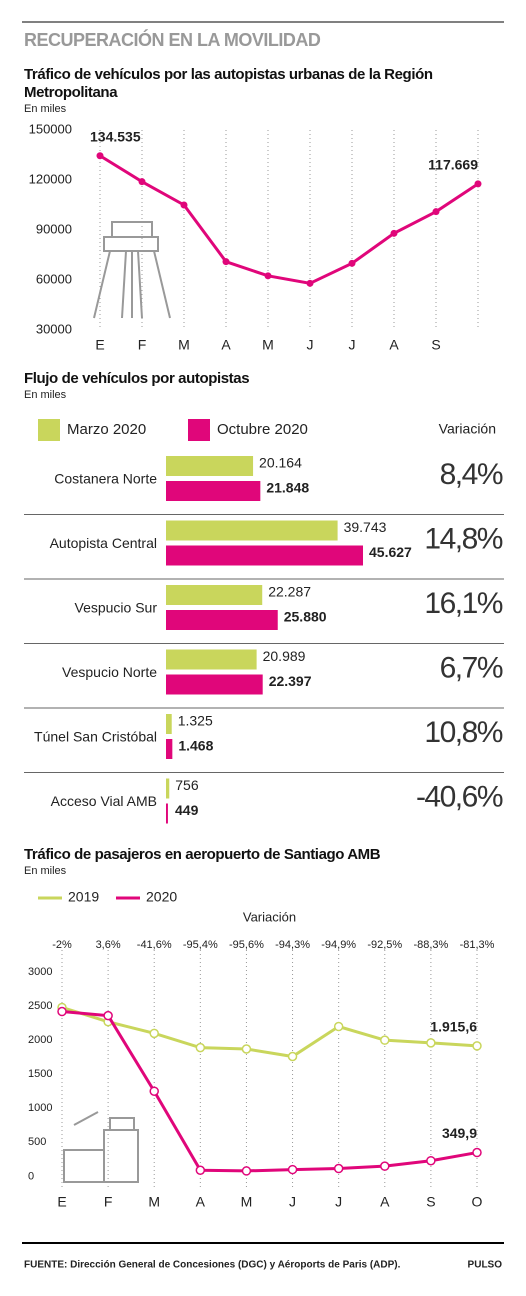  What do you see at coordinates (284, 656) in the screenshot?
I see `value-label: 20.989` at bounding box center [284, 656].